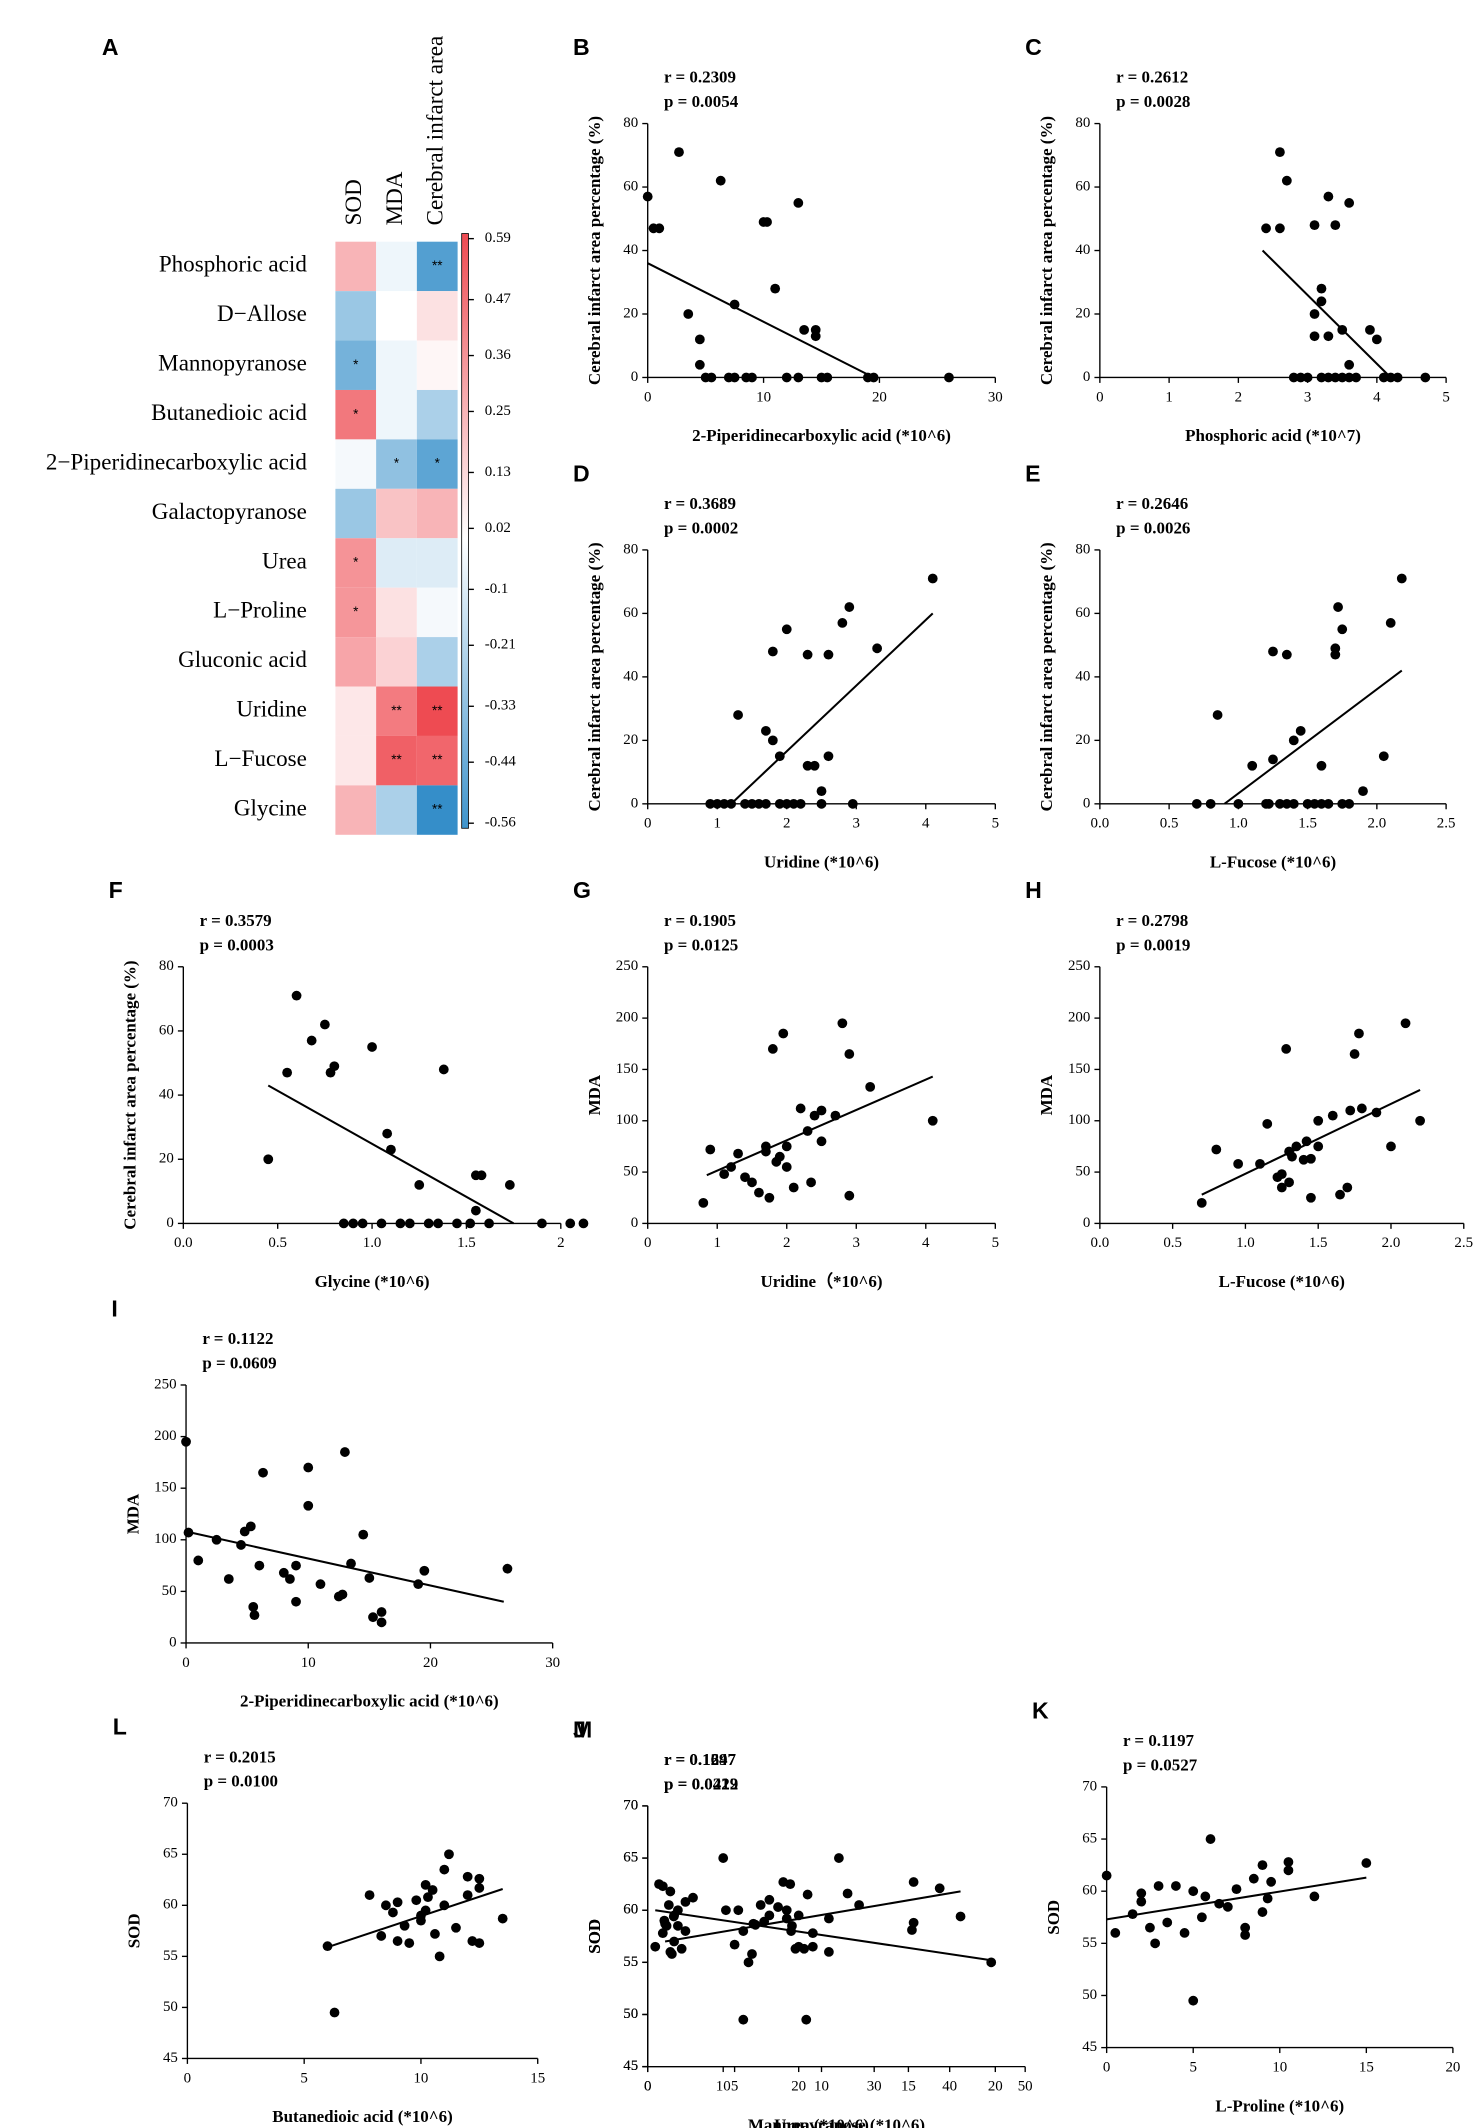 The width and height of the screenshot is (1476, 2128). What do you see at coordinates (1089, 1995) in the screenshot?
I see `y-tick-label: 50` at bounding box center [1089, 1995].